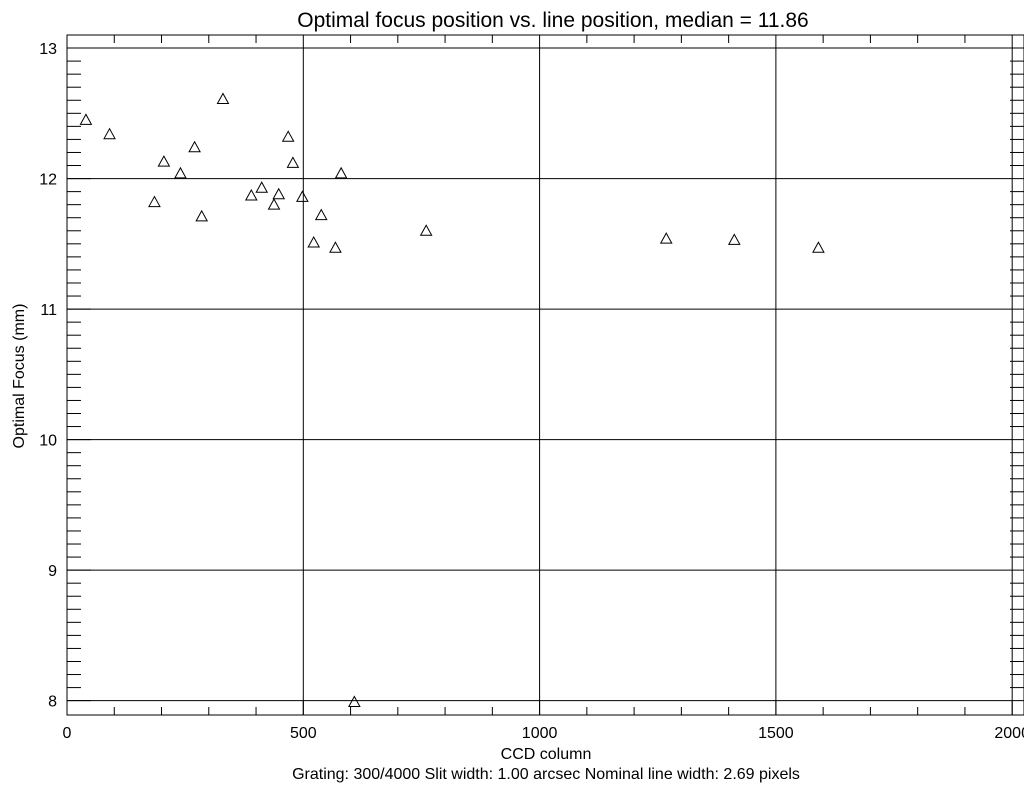 Image resolution: width=1024 pixels, height=785 pixels. I want to click on x-tick-label-3: 1500, so click(776, 733).